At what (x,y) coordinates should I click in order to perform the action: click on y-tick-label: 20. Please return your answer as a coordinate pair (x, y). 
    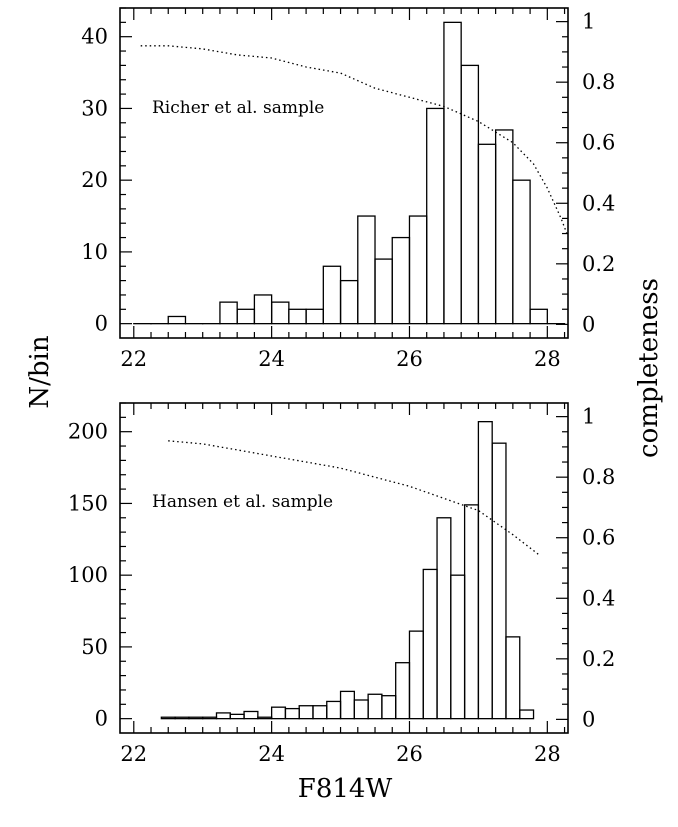
    Looking at the image, I should click on (94, 180).